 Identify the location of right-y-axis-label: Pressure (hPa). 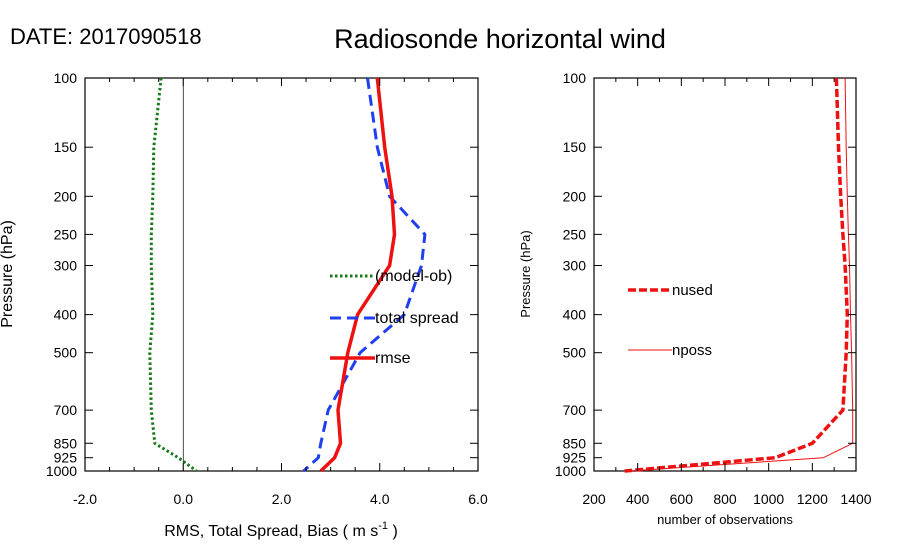
(525, 273).